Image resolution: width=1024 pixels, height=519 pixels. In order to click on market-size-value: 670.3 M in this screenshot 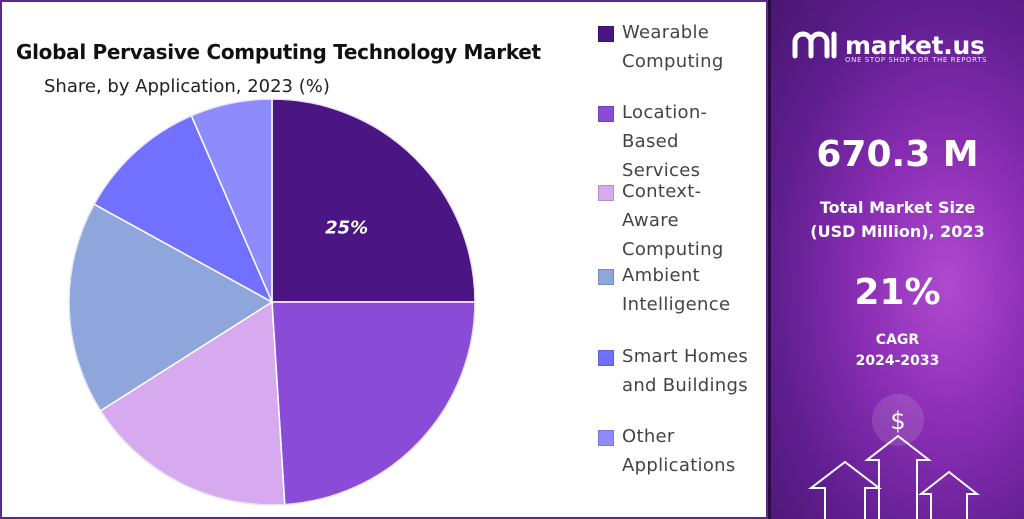, I will do `click(897, 154)`.